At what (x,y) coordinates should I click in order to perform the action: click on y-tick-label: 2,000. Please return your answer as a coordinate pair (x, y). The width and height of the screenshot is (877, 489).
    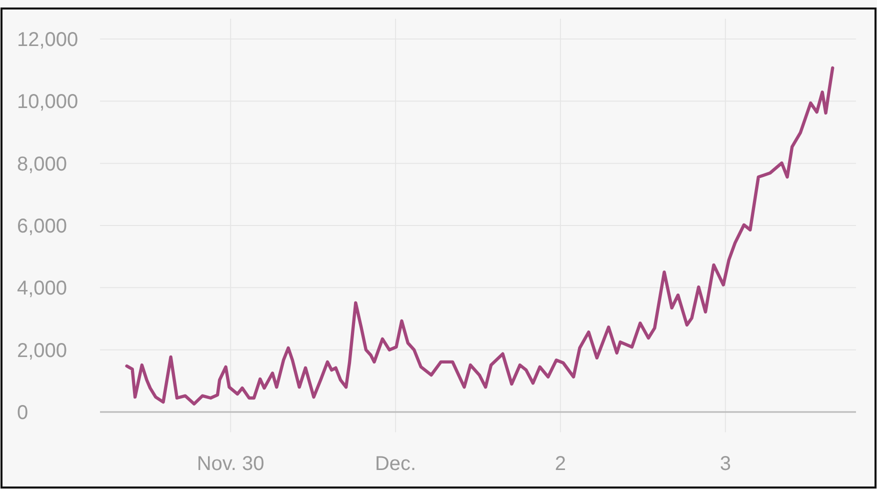
    Looking at the image, I should click on (42, 351).